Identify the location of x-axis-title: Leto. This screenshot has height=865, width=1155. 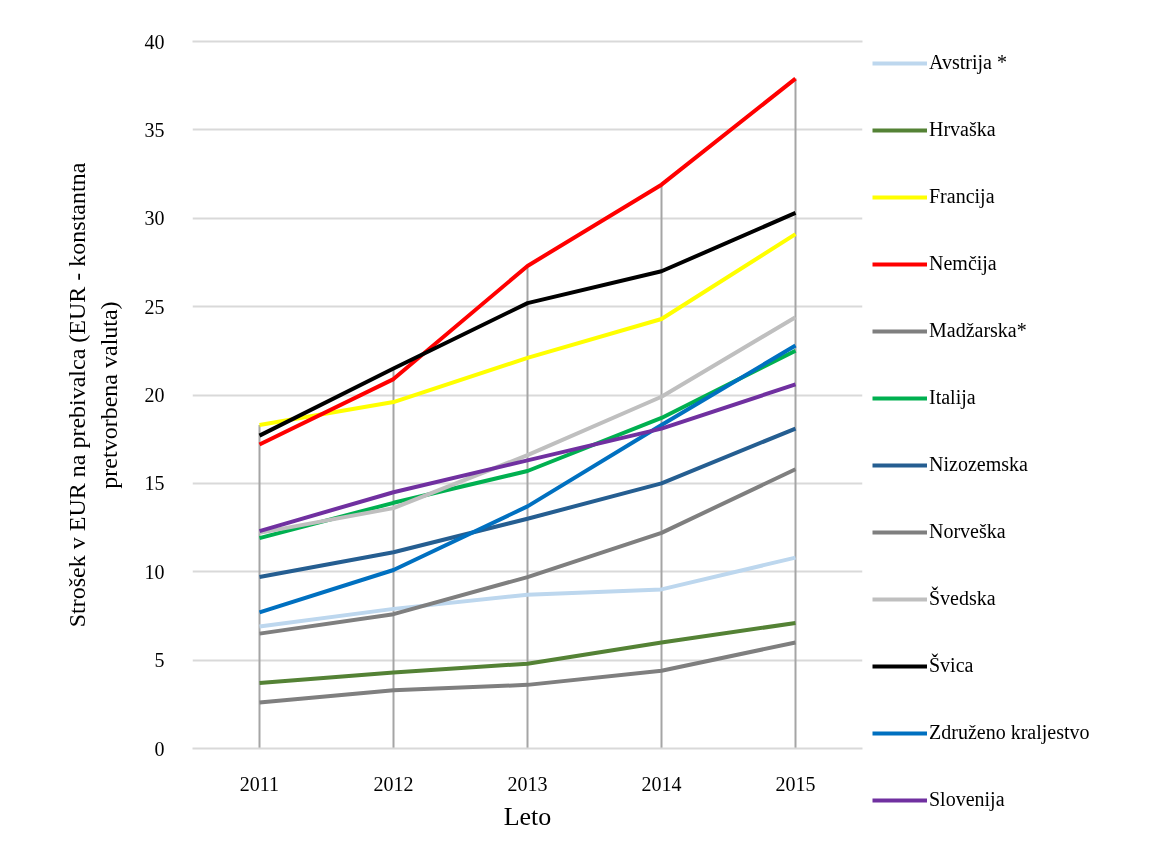
(527, 816).